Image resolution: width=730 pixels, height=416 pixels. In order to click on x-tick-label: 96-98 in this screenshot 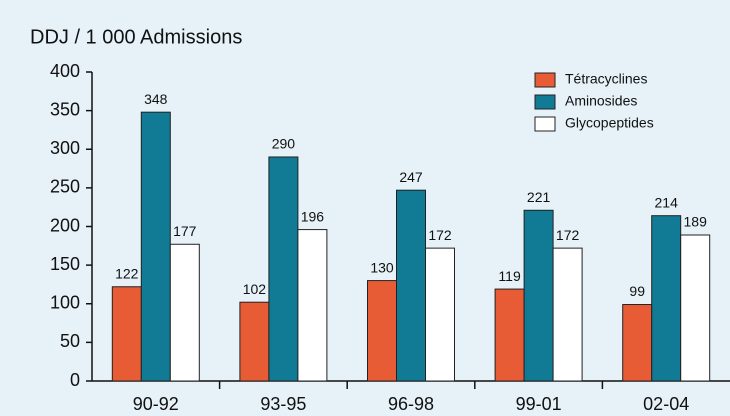, I will do `click(411, 404)`.